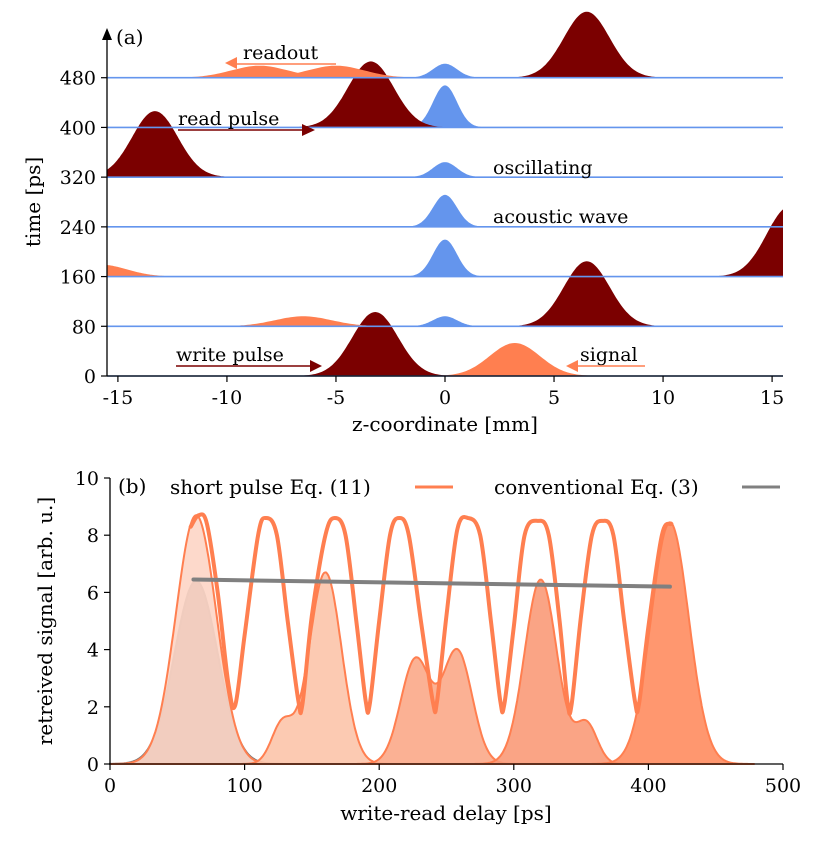  Describe the element at coordinates (33, 202) in the screenshot. I see `panel-a-y-label: time [ps]` at that location.